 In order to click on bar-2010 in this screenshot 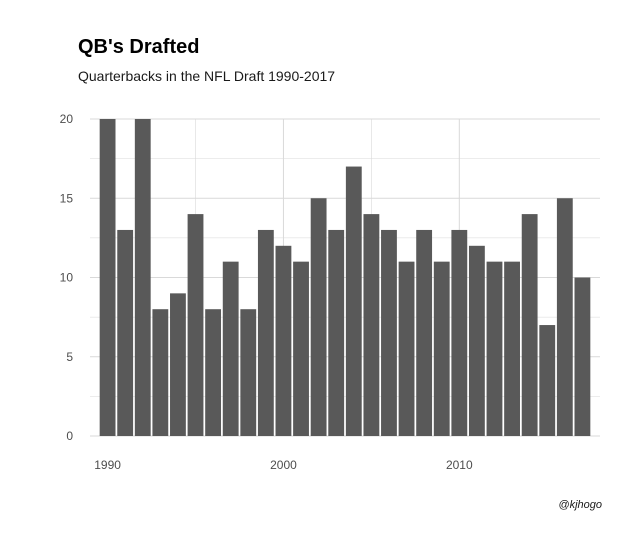, I will do `click(459, 332)`.